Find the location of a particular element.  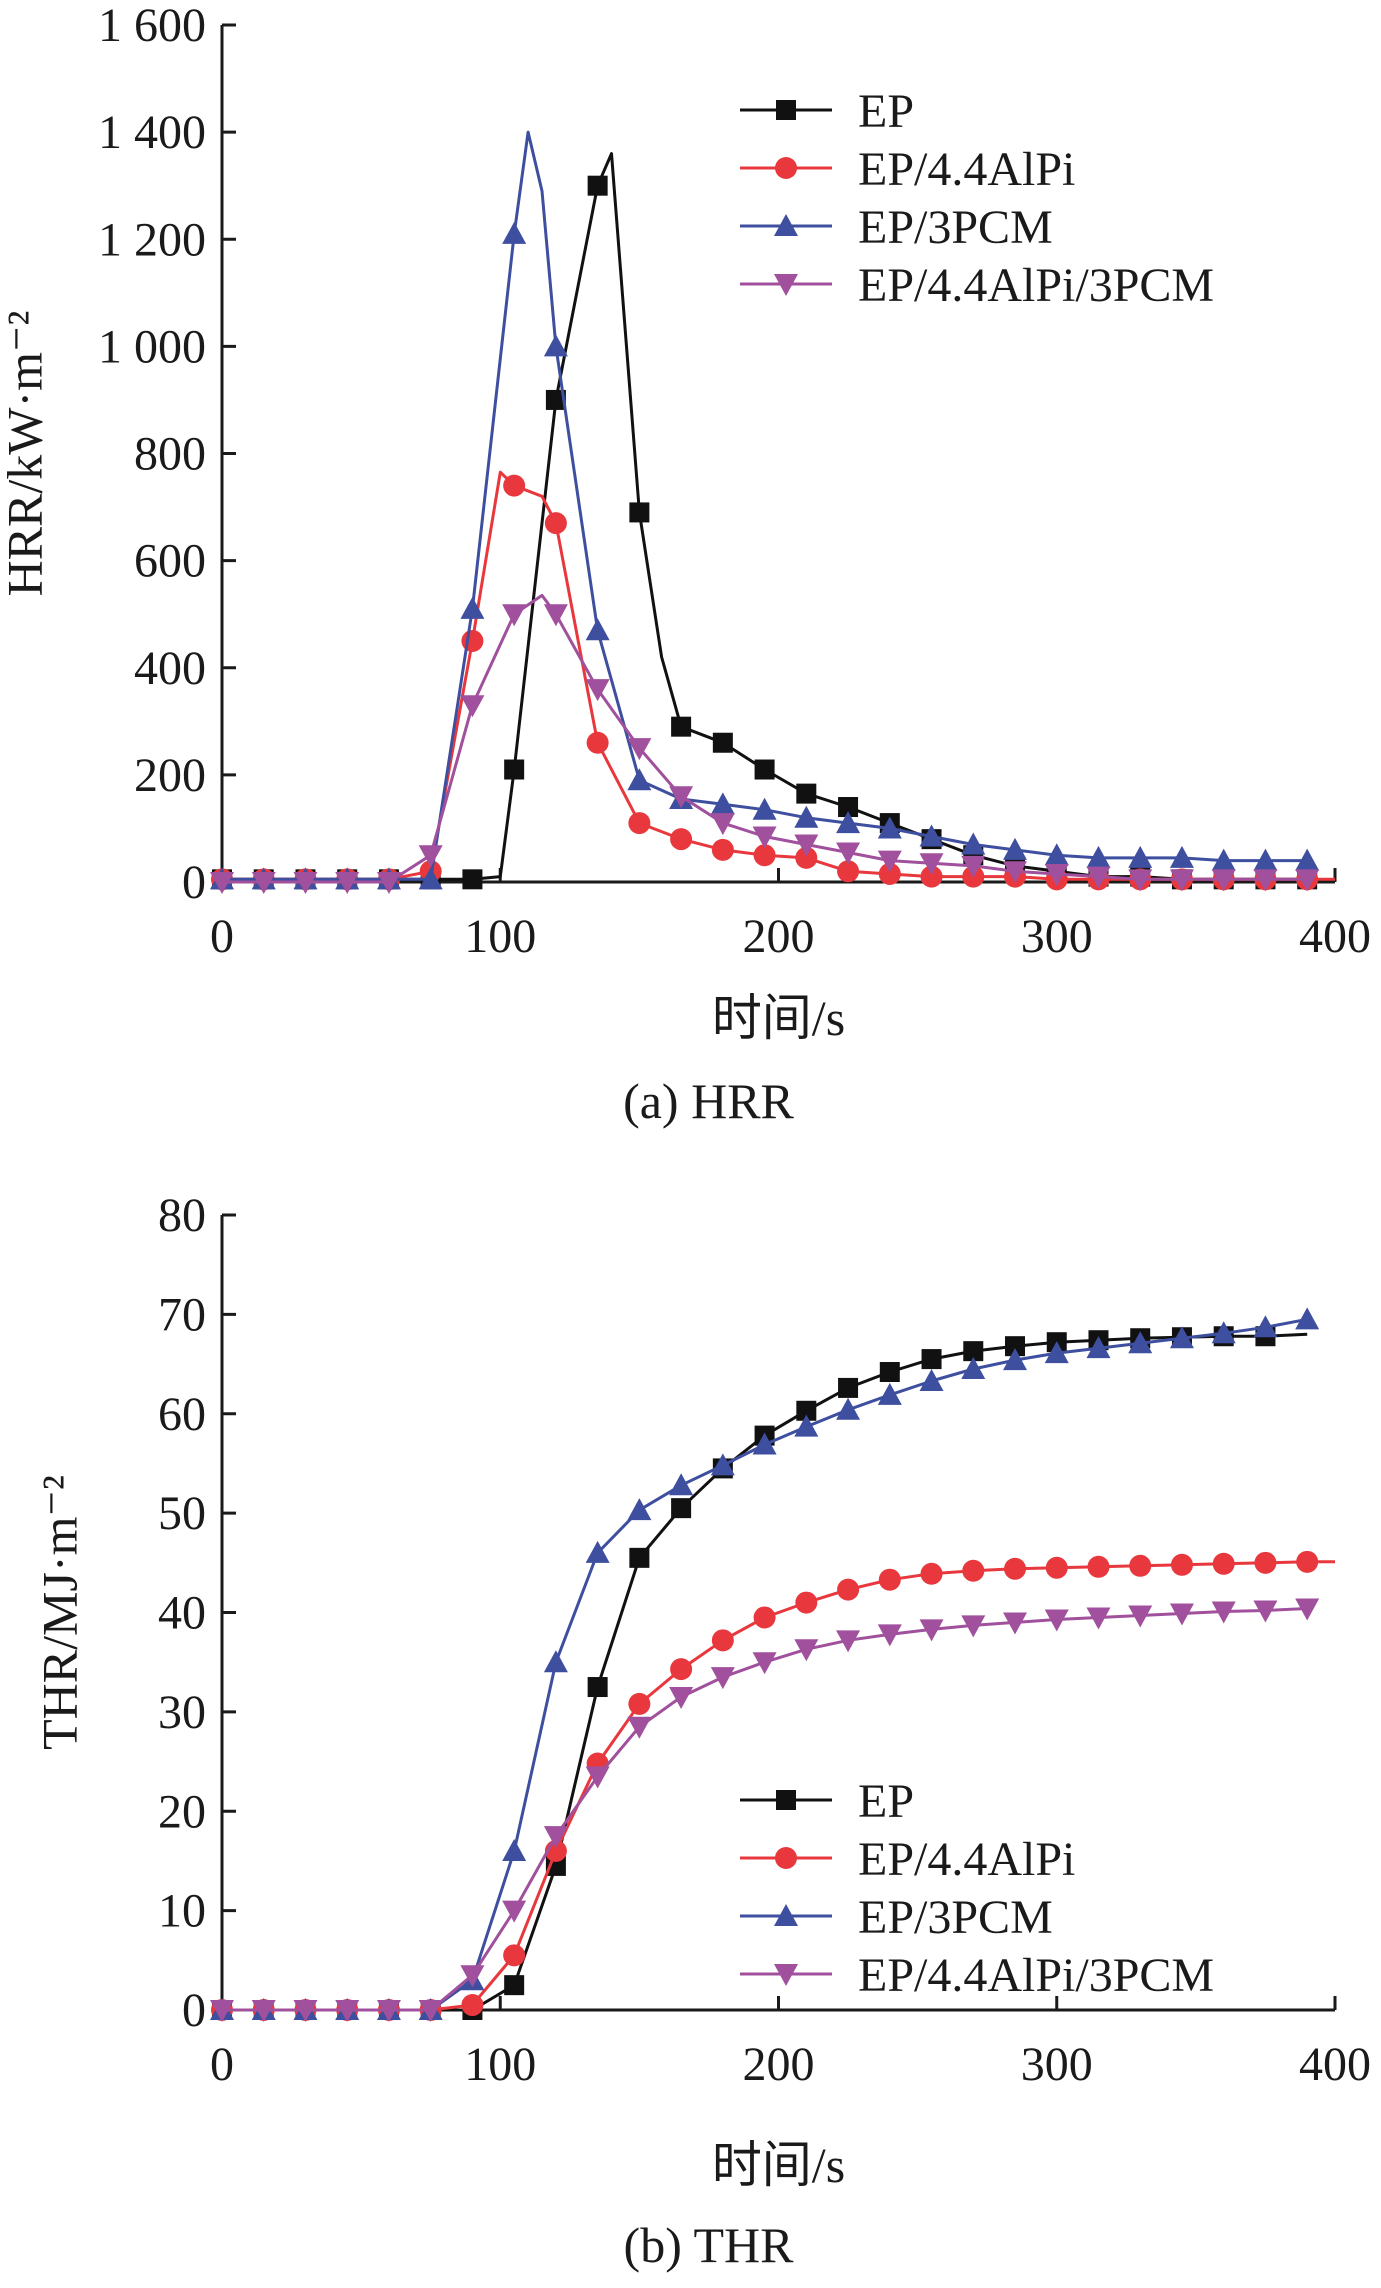

y-tick-label: 400 is located at coordinates (170, 668).